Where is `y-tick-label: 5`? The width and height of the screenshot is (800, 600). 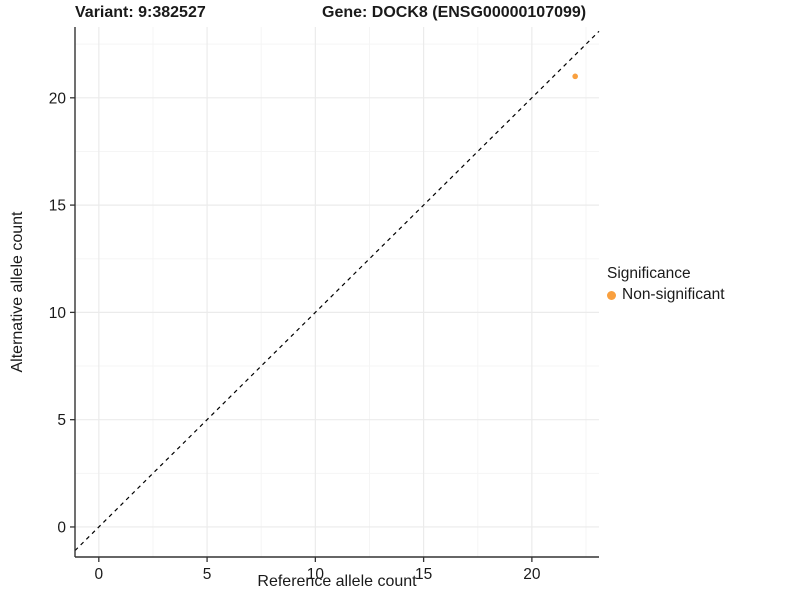 y-tick-label: 5 is located at coordinates (61, 420).